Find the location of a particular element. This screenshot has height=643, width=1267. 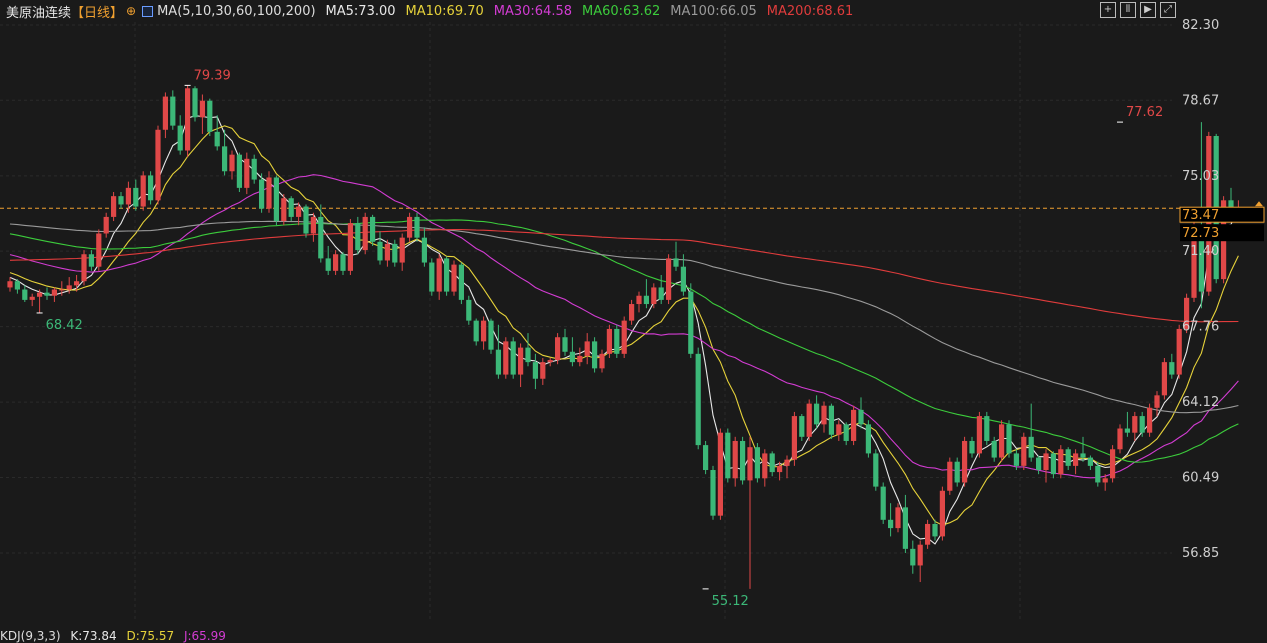

ma-indicator-icon is located at coordinates (148, 11).